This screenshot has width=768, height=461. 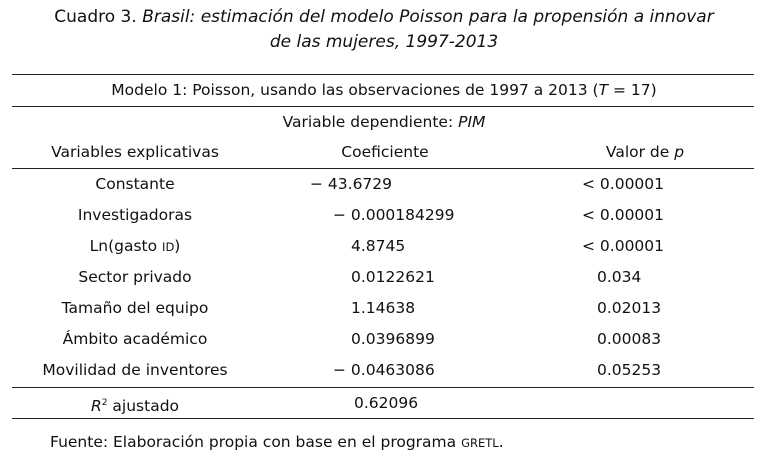 I want to click on table-row: Constante − 43.6729 < 0.00001, so click(x=384, y=184).